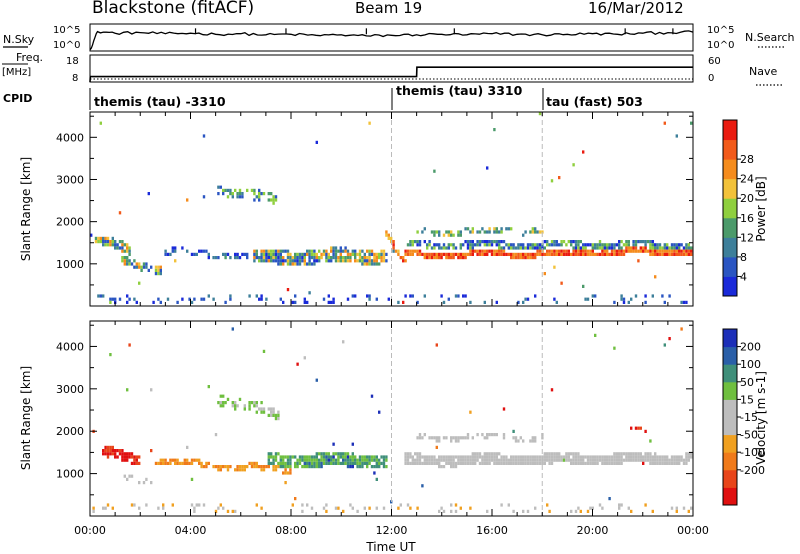 The height and width of the screenshot is (554, 800). Describe the element at coordinates (70, 431) in the screenshot. I see `y-tick-label: 2000` at that location.